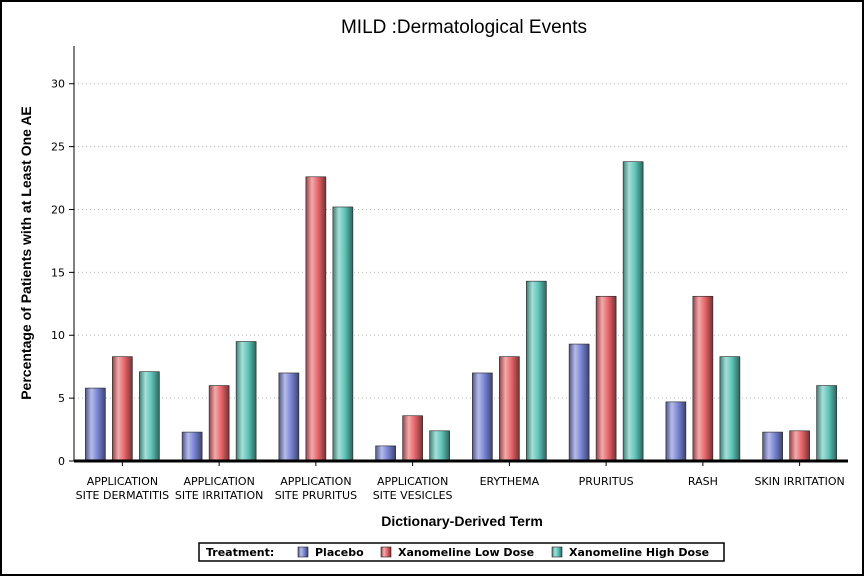 This screenshot has width=864, height=576. I want to click on legend-item-label: Xanomeline Low Dose, so click(466, 552).